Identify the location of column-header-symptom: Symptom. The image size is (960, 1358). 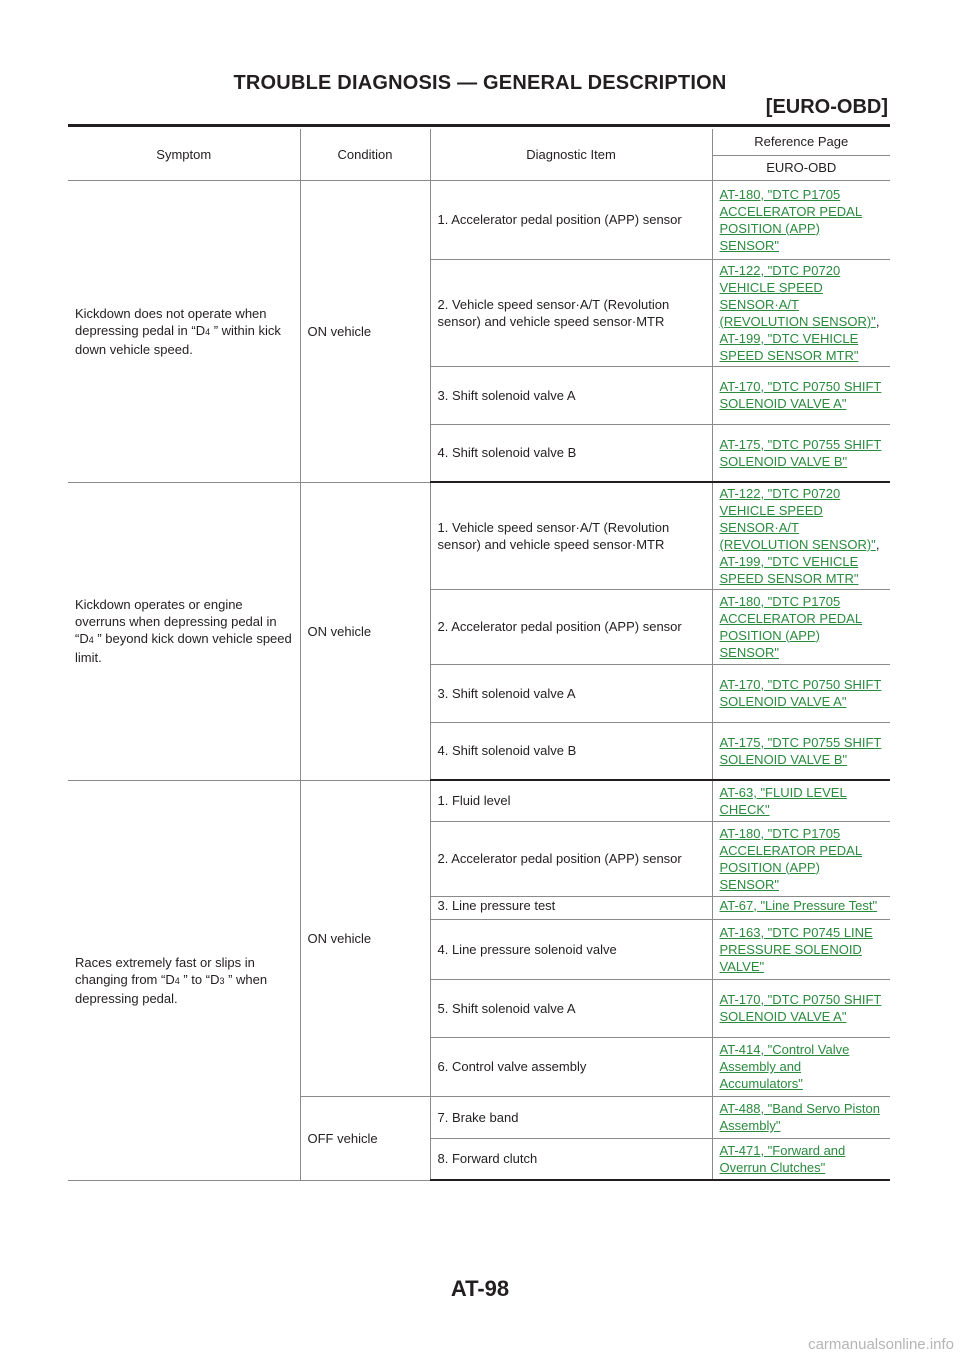
(184, 155).